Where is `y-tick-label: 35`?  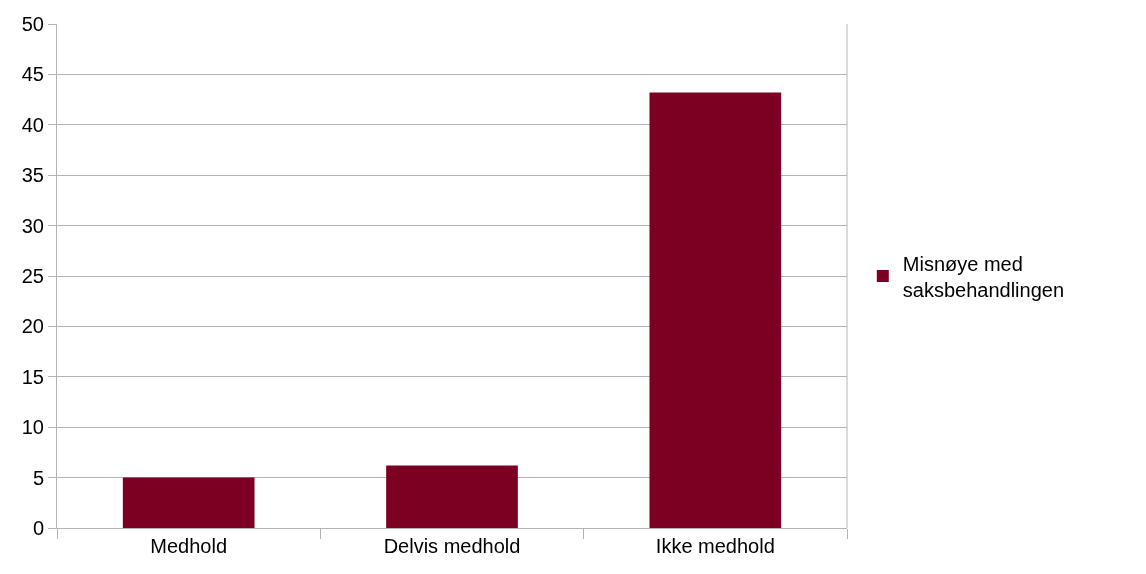 y-tick-label: 35 is located at coordinates (32, 175).